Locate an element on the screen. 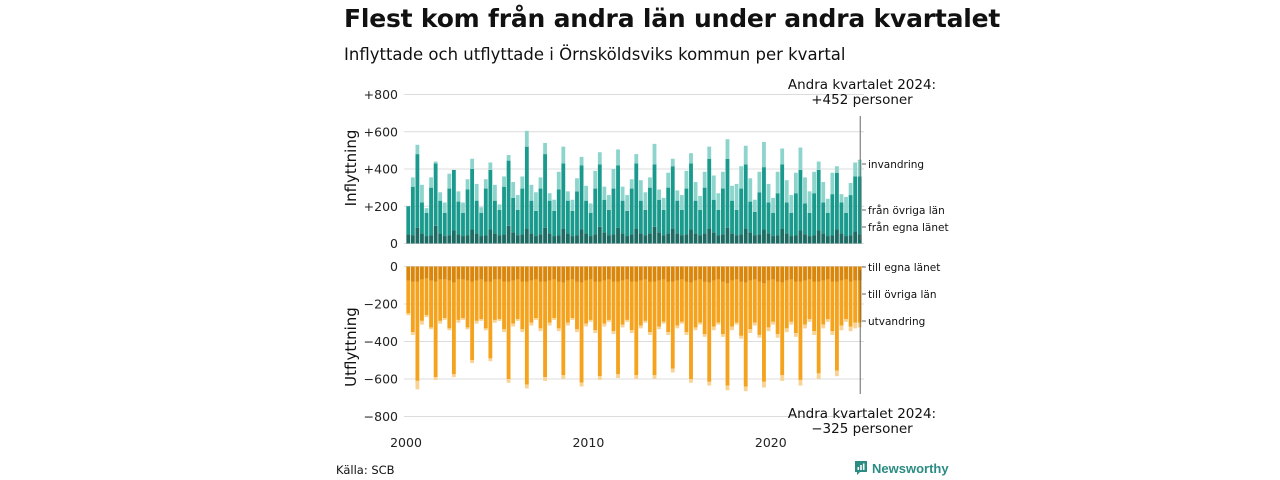 This screenshot has height=480, width=1280. y-tick-label: 0 is located at coordinates (394, 243).